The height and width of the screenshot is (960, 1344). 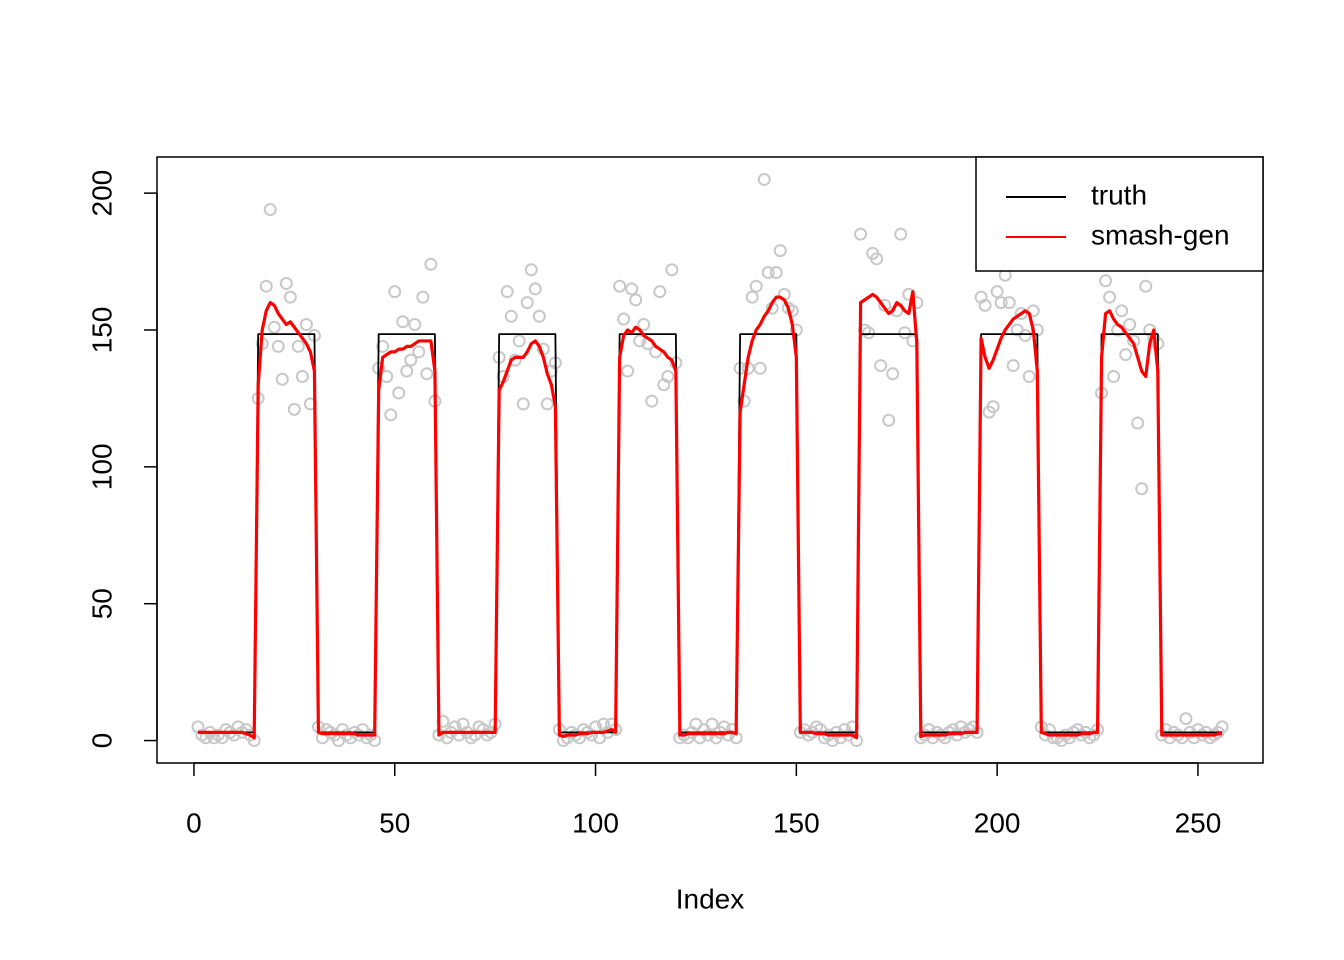 What do you see at coordinates (101, 466) in the screenshot?
I see `y-tick-label: 100` at bounding box center [101, 466].